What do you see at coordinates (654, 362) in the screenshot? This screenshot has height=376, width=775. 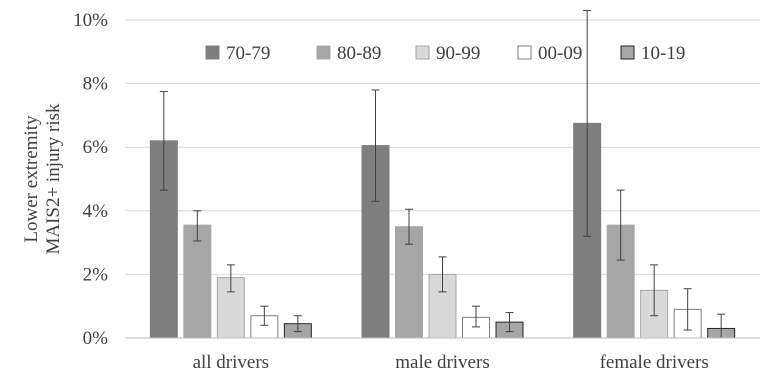 I see `category-label: female drivers` at bounding box center [654, 362].